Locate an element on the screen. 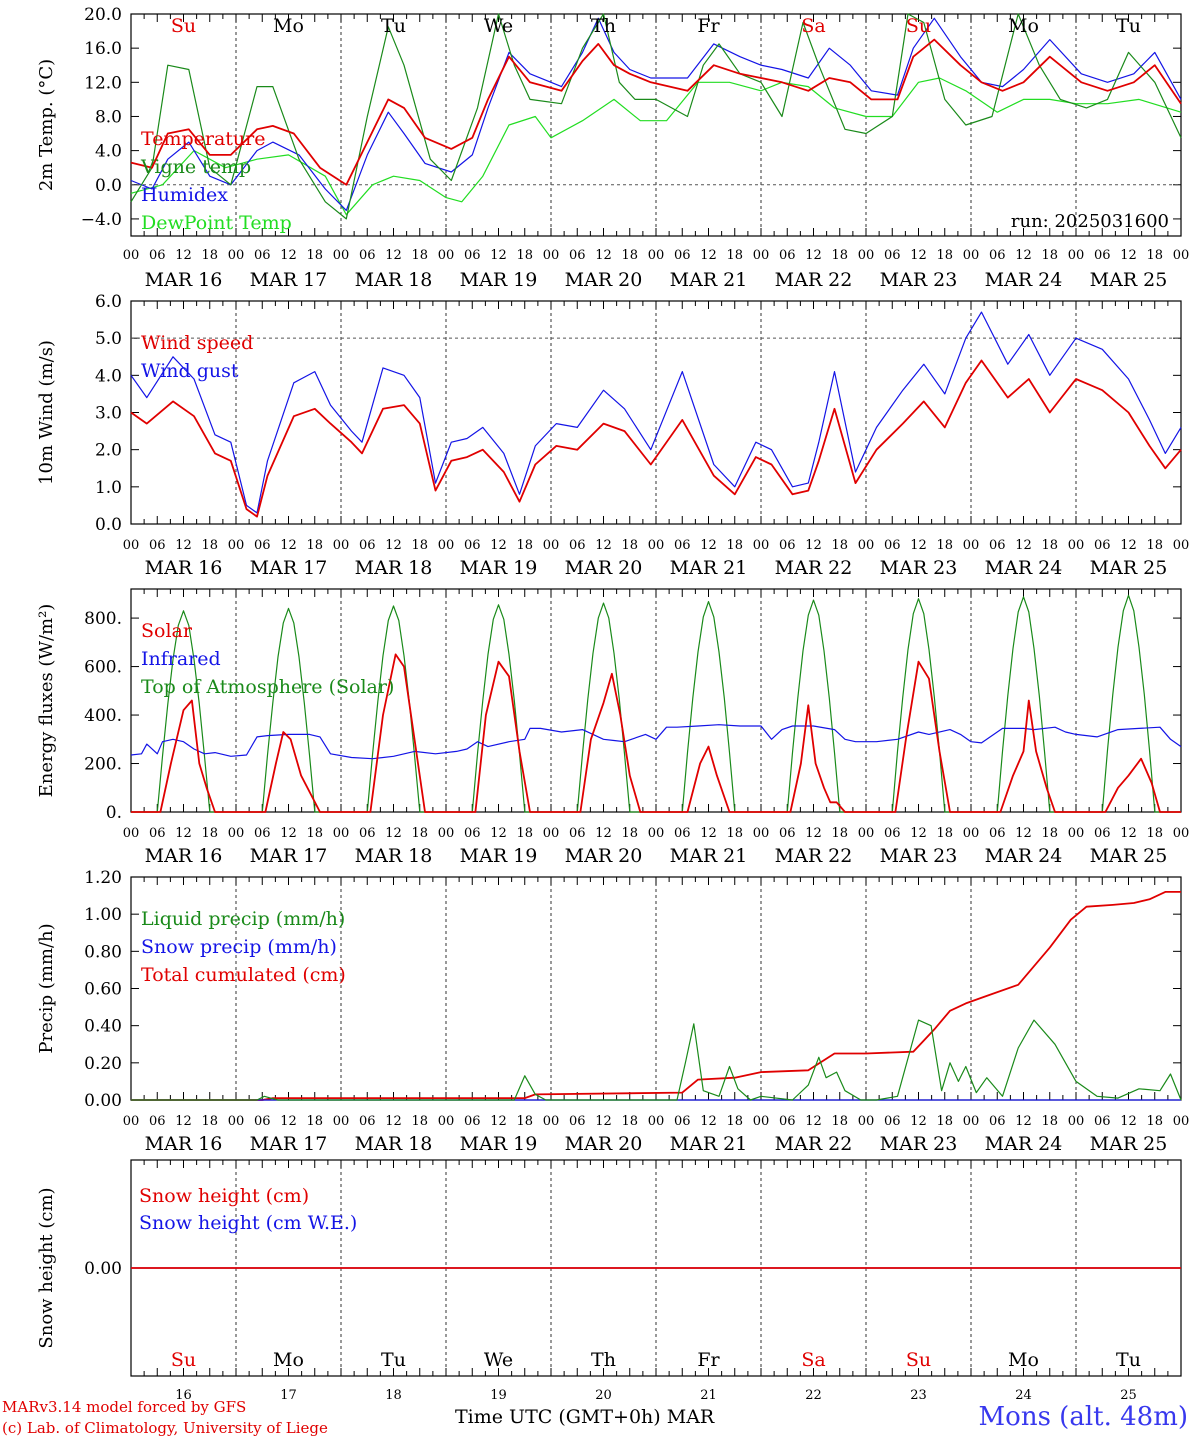 The height and width of the screenshot is (1440, 1194). snow-weekday-label: Tu is located at coordinates (1128, 1360).